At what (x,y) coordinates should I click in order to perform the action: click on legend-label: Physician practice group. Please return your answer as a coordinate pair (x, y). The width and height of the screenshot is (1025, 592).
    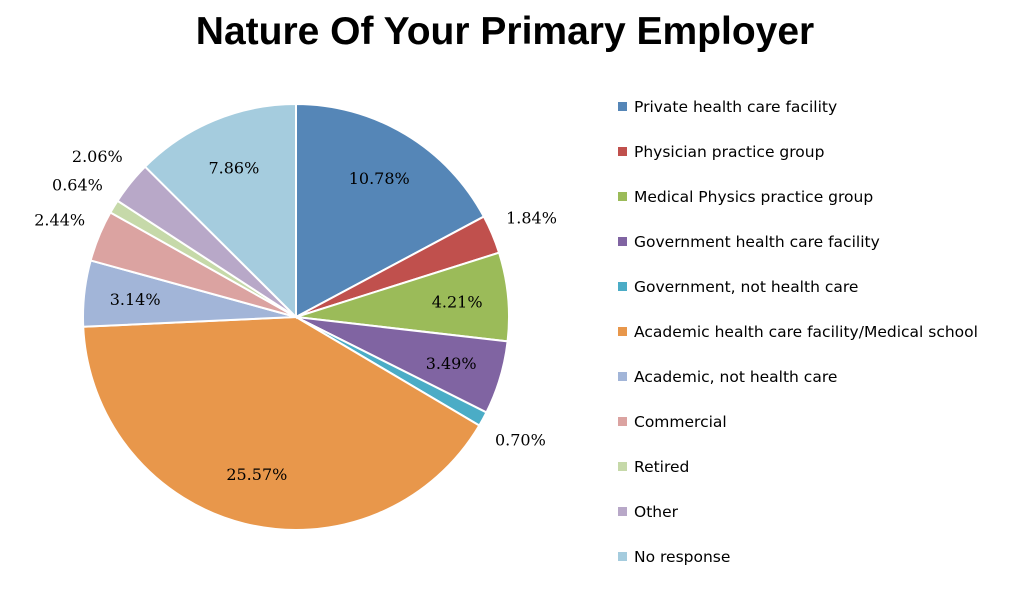
    Looking at the image, I should click on (729, 151).